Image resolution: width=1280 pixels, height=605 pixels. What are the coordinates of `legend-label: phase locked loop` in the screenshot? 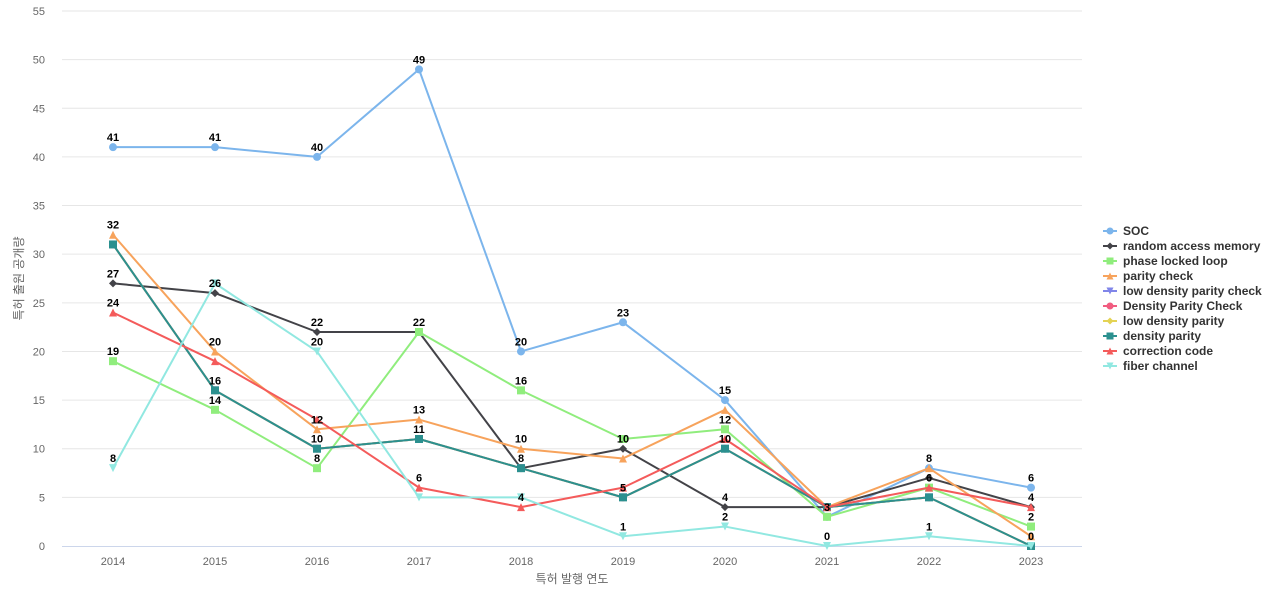 It's located at (1175, 261).